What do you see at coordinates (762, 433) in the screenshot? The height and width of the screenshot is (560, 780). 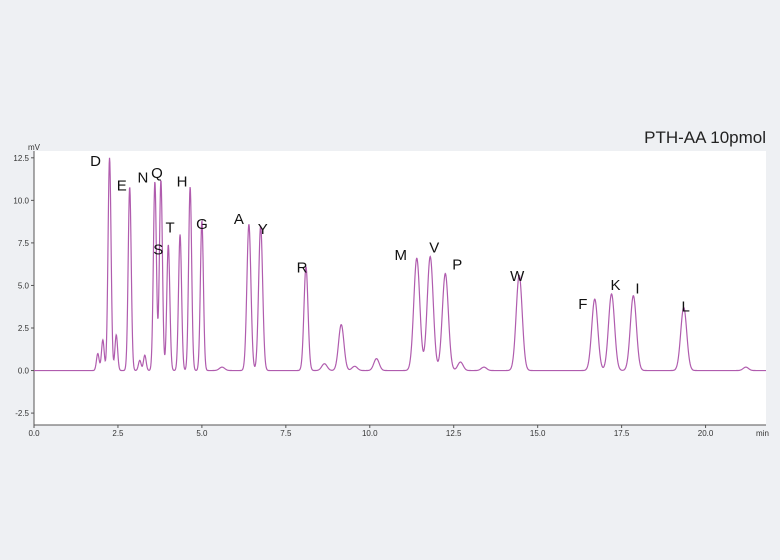 I see `x-axis-unit-label: min` at bounding box center [762, 433].